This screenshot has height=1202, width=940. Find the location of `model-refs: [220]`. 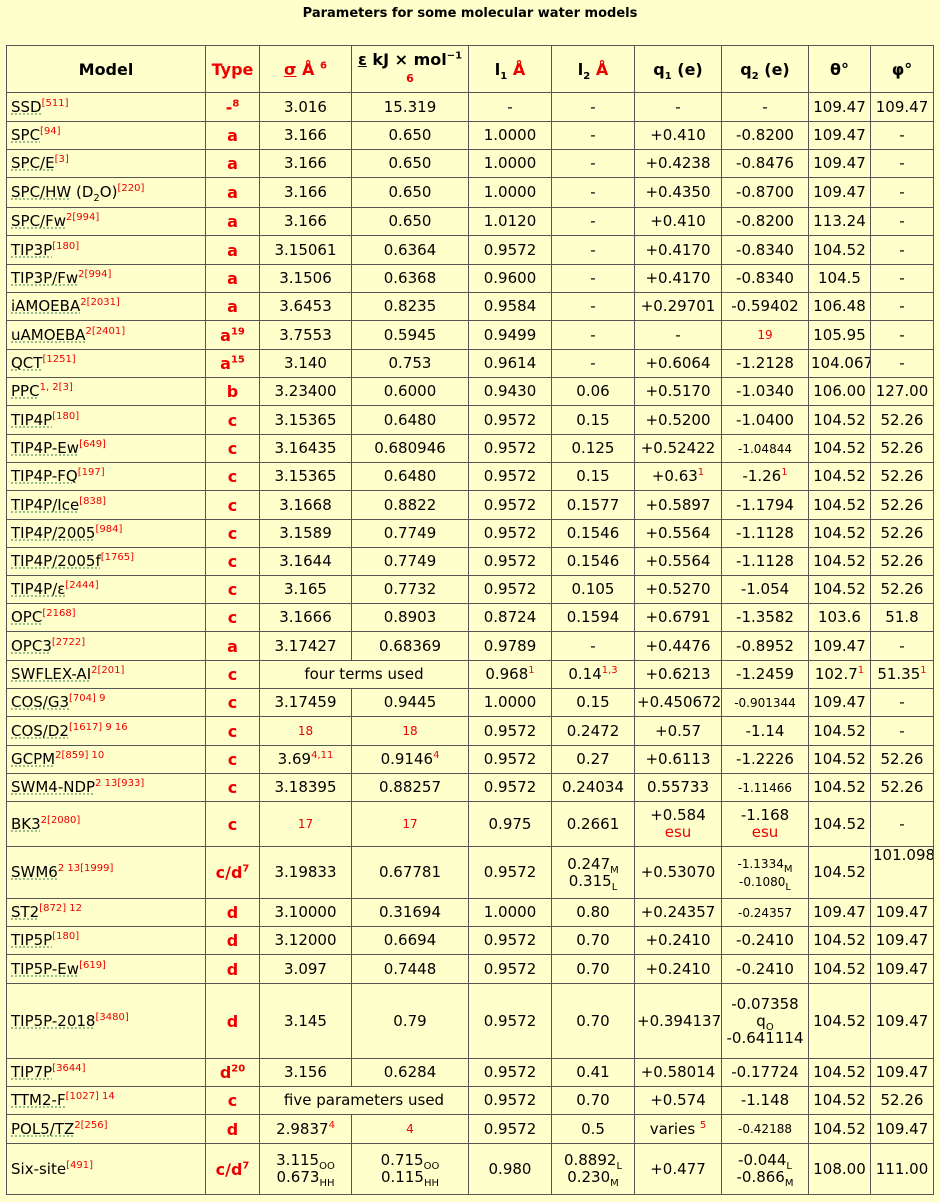

model-refs: [220] is located at coordinates (131, 188).